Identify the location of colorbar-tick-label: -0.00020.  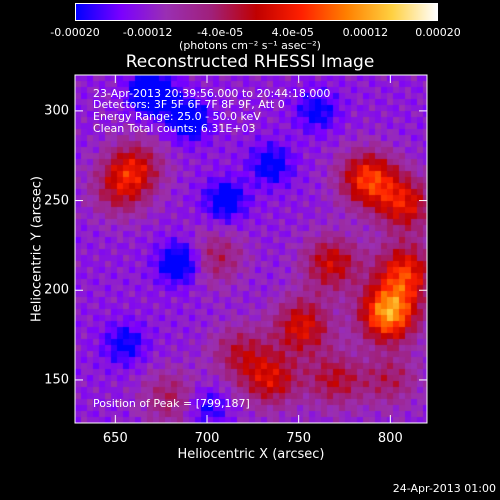
(75, 32).